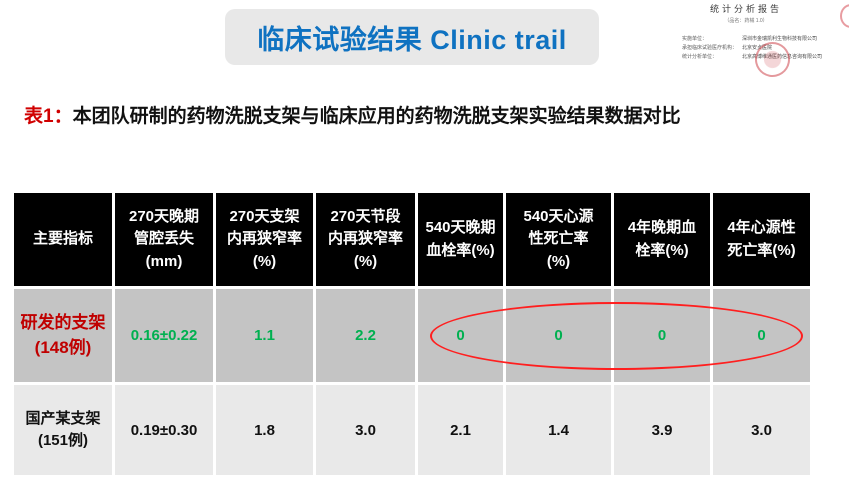  I want to click on table-cell: 2.2, so click(365, 335).